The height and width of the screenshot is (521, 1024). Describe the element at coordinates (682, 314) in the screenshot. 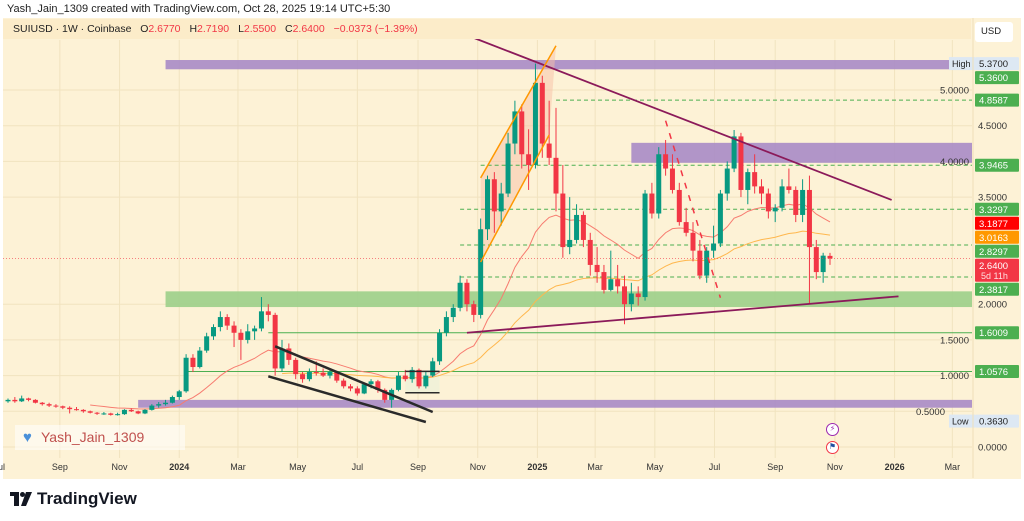

I see `ascending-trendline` at that location.